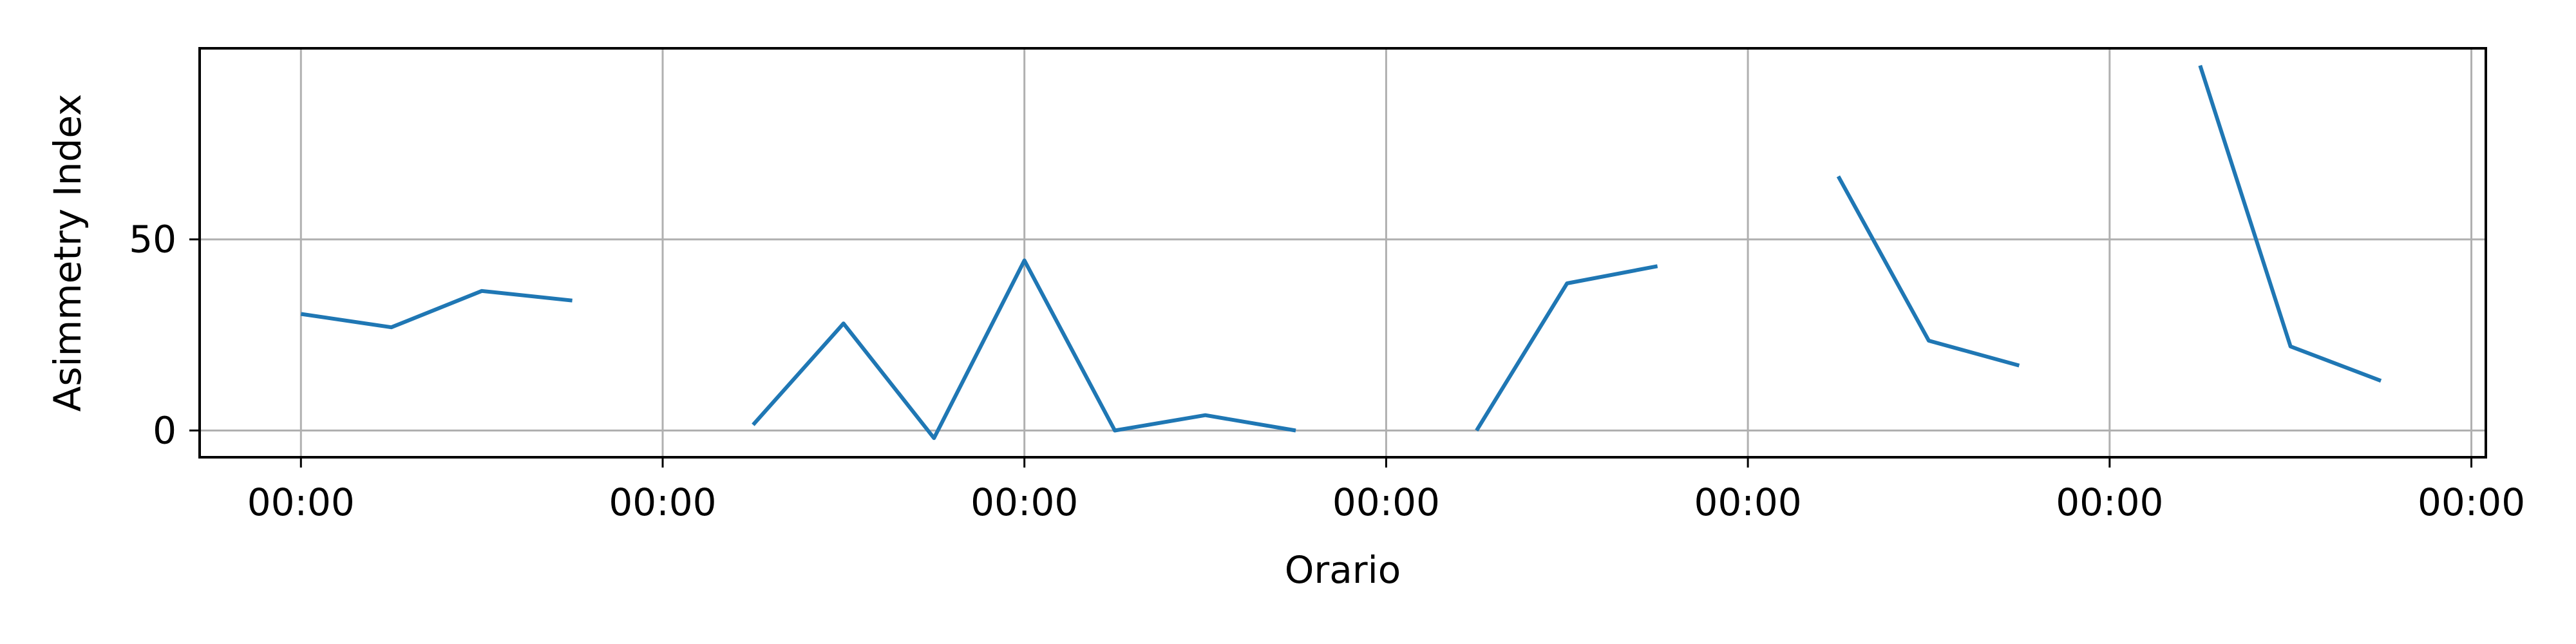  Describe the element at coordinates (164, 430) in the screenshot. I see `y-tick-label: 0` at that location.